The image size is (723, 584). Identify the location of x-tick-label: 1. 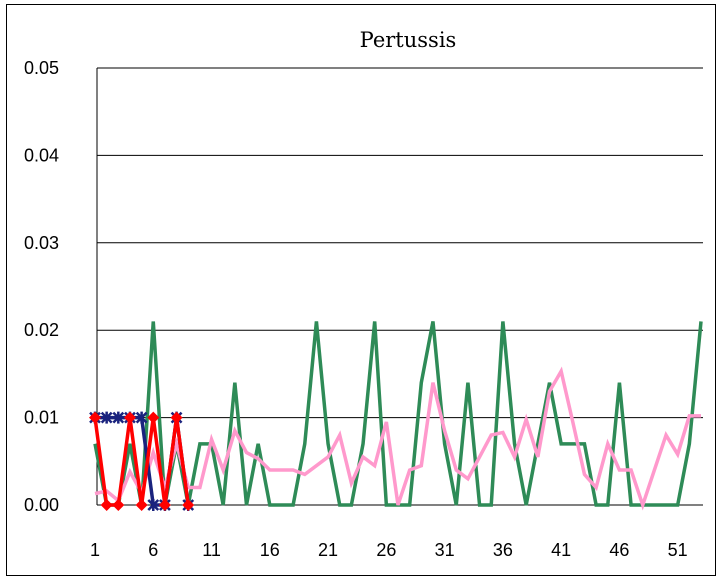
(95, 550).